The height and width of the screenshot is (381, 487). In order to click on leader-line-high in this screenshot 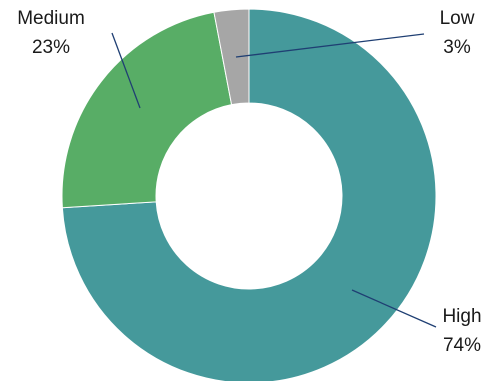, I will do `click(394, 308)`.